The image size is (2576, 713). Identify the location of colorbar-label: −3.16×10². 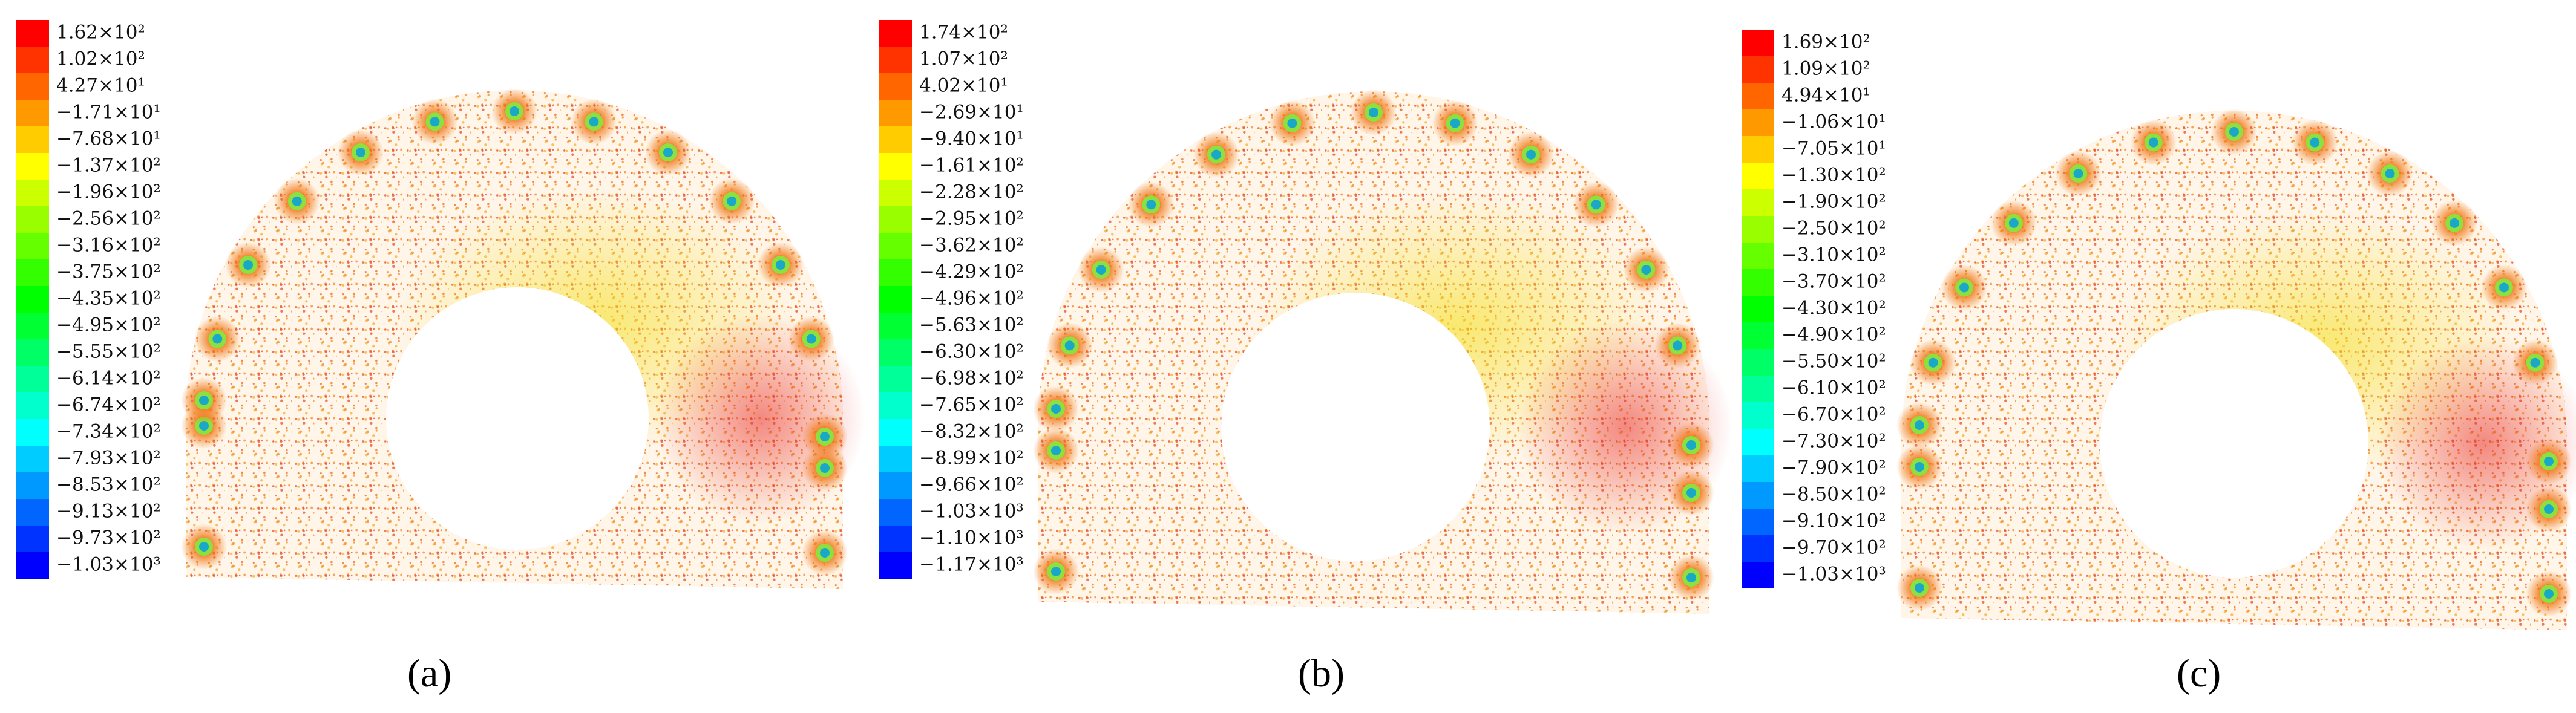
(108, 245).